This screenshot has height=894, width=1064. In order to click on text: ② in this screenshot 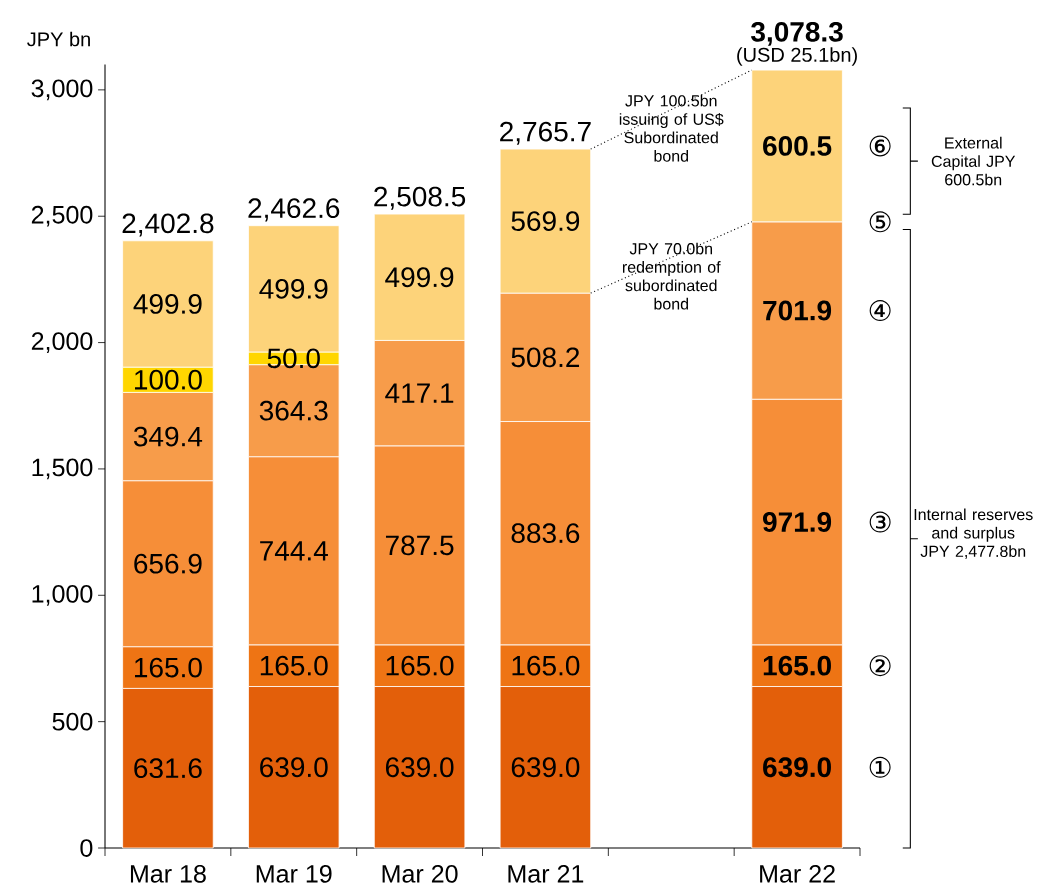, I will do `click(880, 666)`.